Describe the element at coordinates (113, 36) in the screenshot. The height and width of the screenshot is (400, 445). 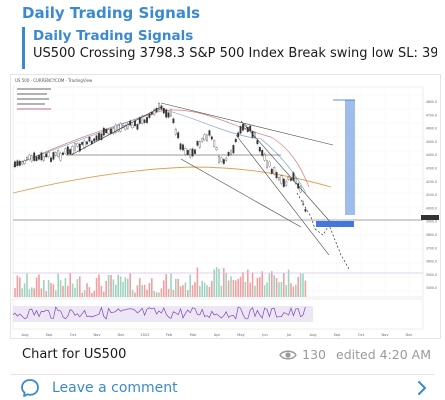
I see `reply-author: Daily Trading Signals` at that location.